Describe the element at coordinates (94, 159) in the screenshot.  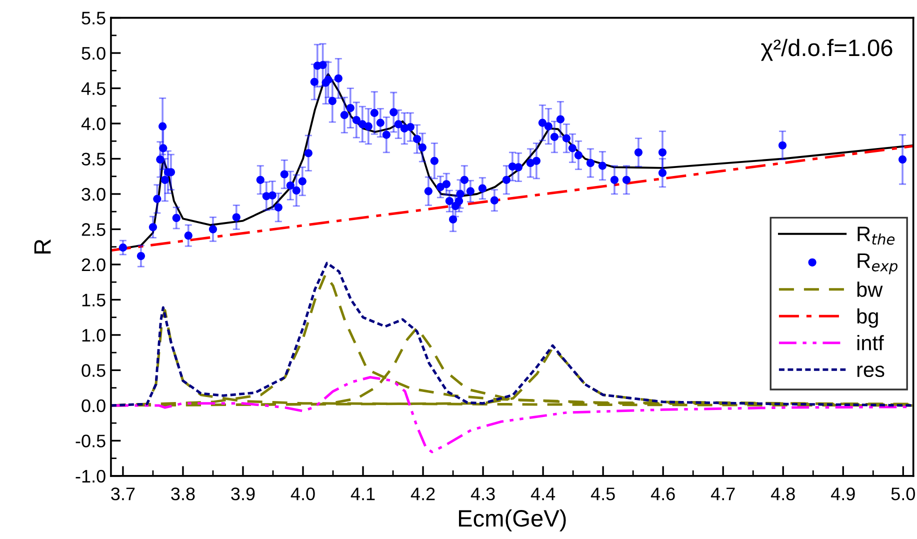
I see `y-tick-label: 3.5` at that location.